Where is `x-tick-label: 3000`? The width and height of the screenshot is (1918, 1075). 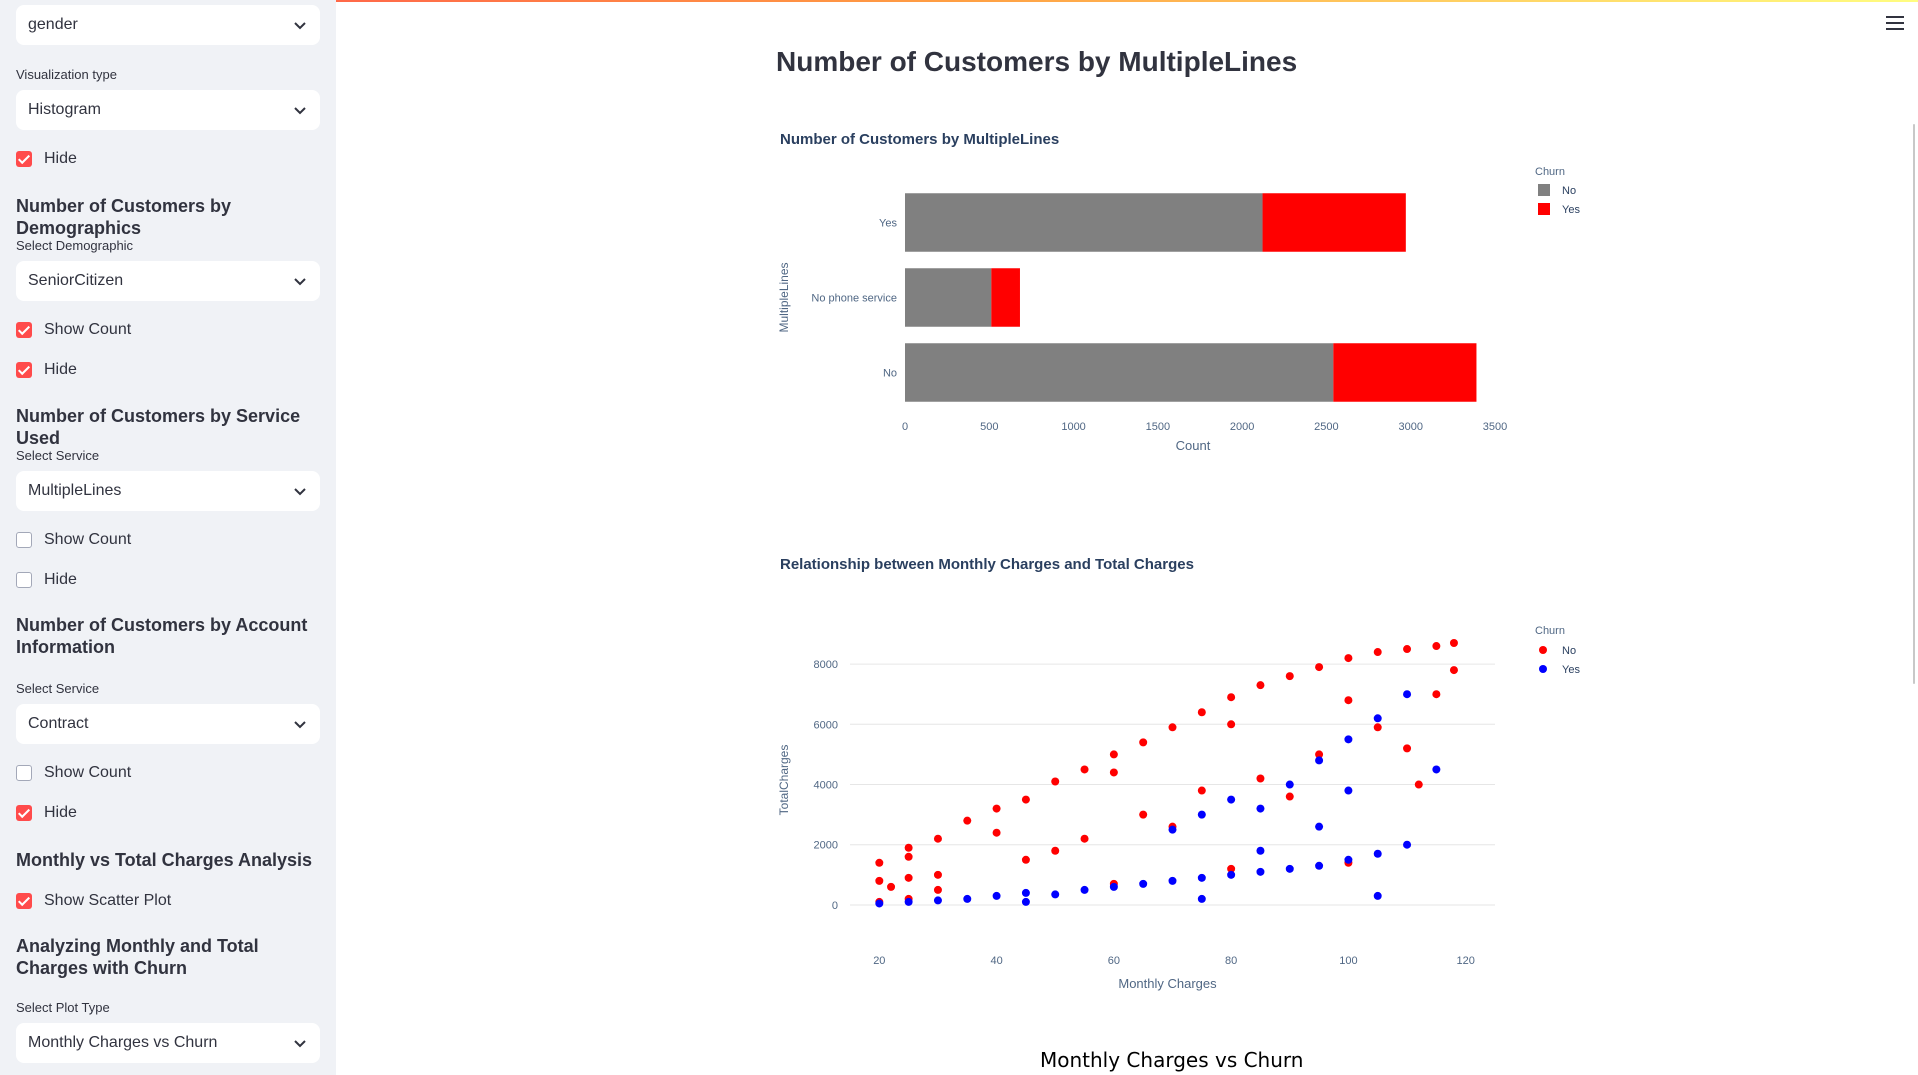
x-tick-label: 3000 is located at coordinates (1410, 427).